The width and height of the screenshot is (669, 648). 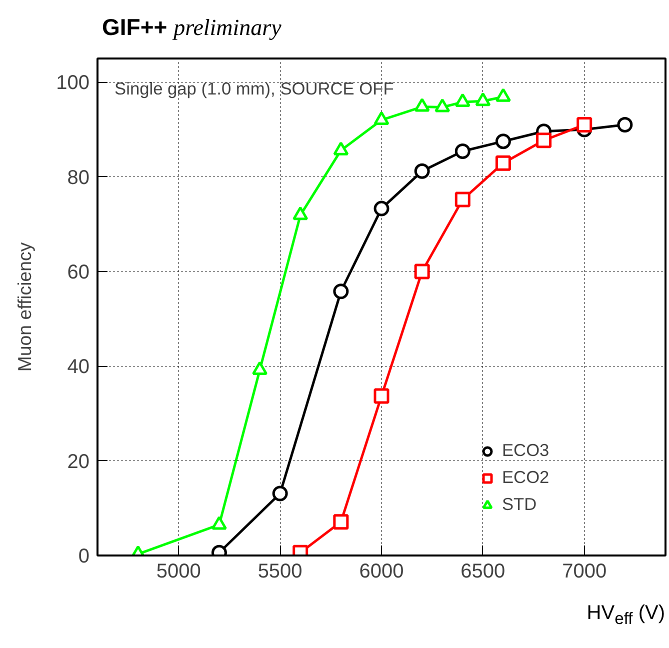 I want to click on y-tick-label: 100, so click(x=73, y=83).